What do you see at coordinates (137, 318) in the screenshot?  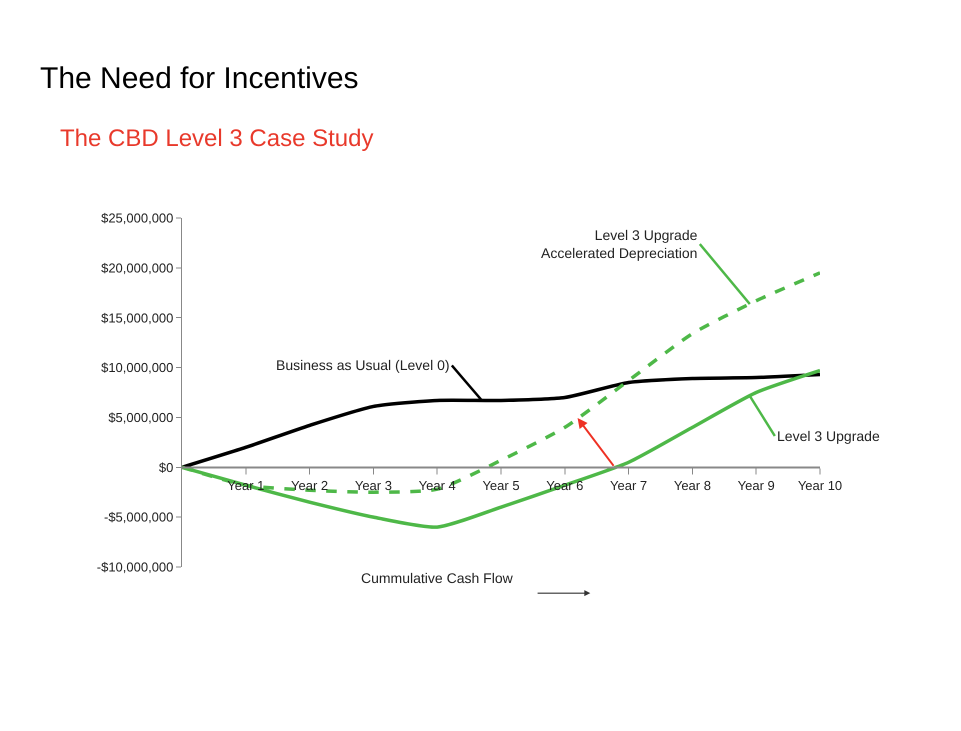 I see `y-tick-label: $15,000,000` at bounding box center [137, 318].